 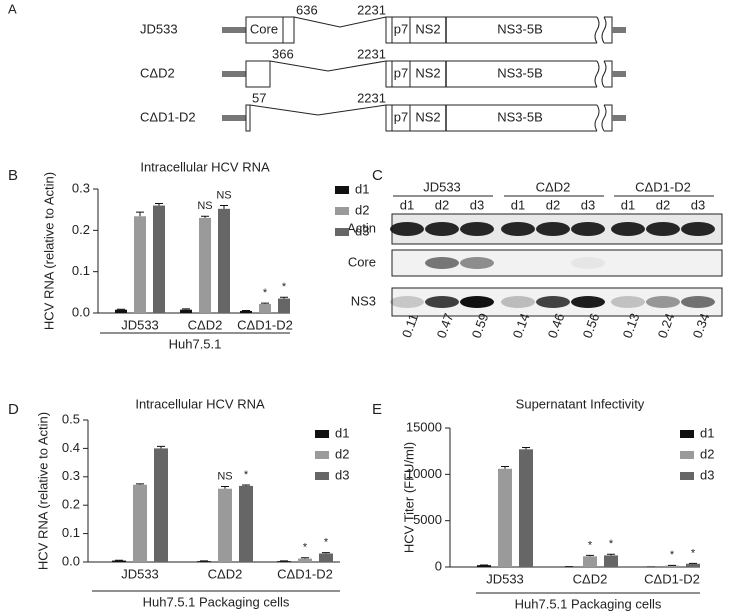 What do you see at coordinates (580, 403) in the screenshot?
I see `chart-title: Supernatant Infectivity` at bounding box center [580, 403].